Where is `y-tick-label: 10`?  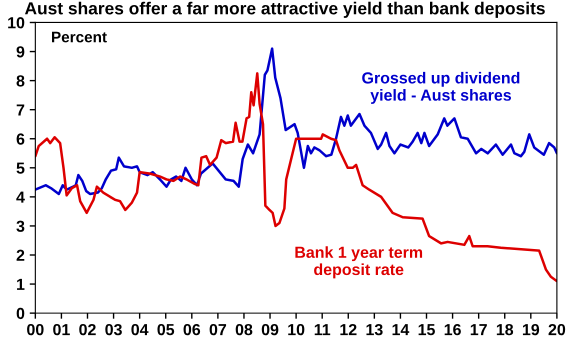
y-tick-label: 10 is located at coordinates (16, 22).